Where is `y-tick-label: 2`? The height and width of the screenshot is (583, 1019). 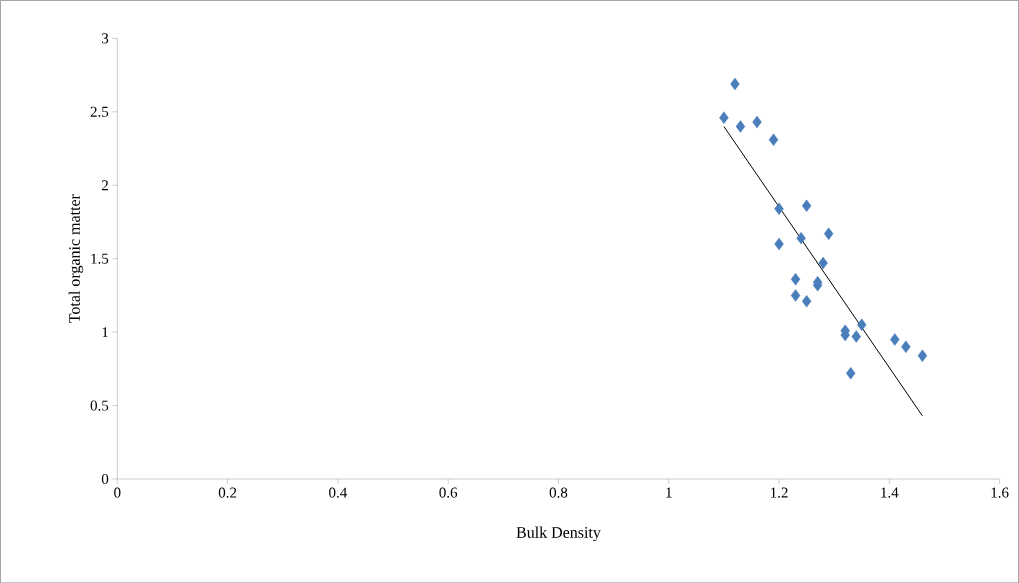
y-tick-label: 2 is located at coordinates (104, 185).